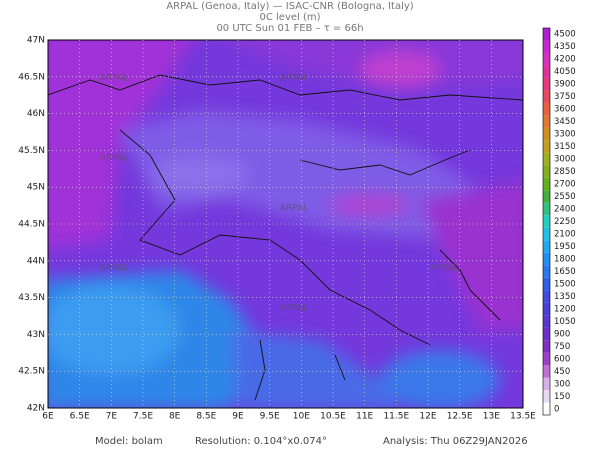  What do you see at coordinates (175, 417) in the screenshot?
I see `lon-label: 8E` at bounding box center [175, 417].